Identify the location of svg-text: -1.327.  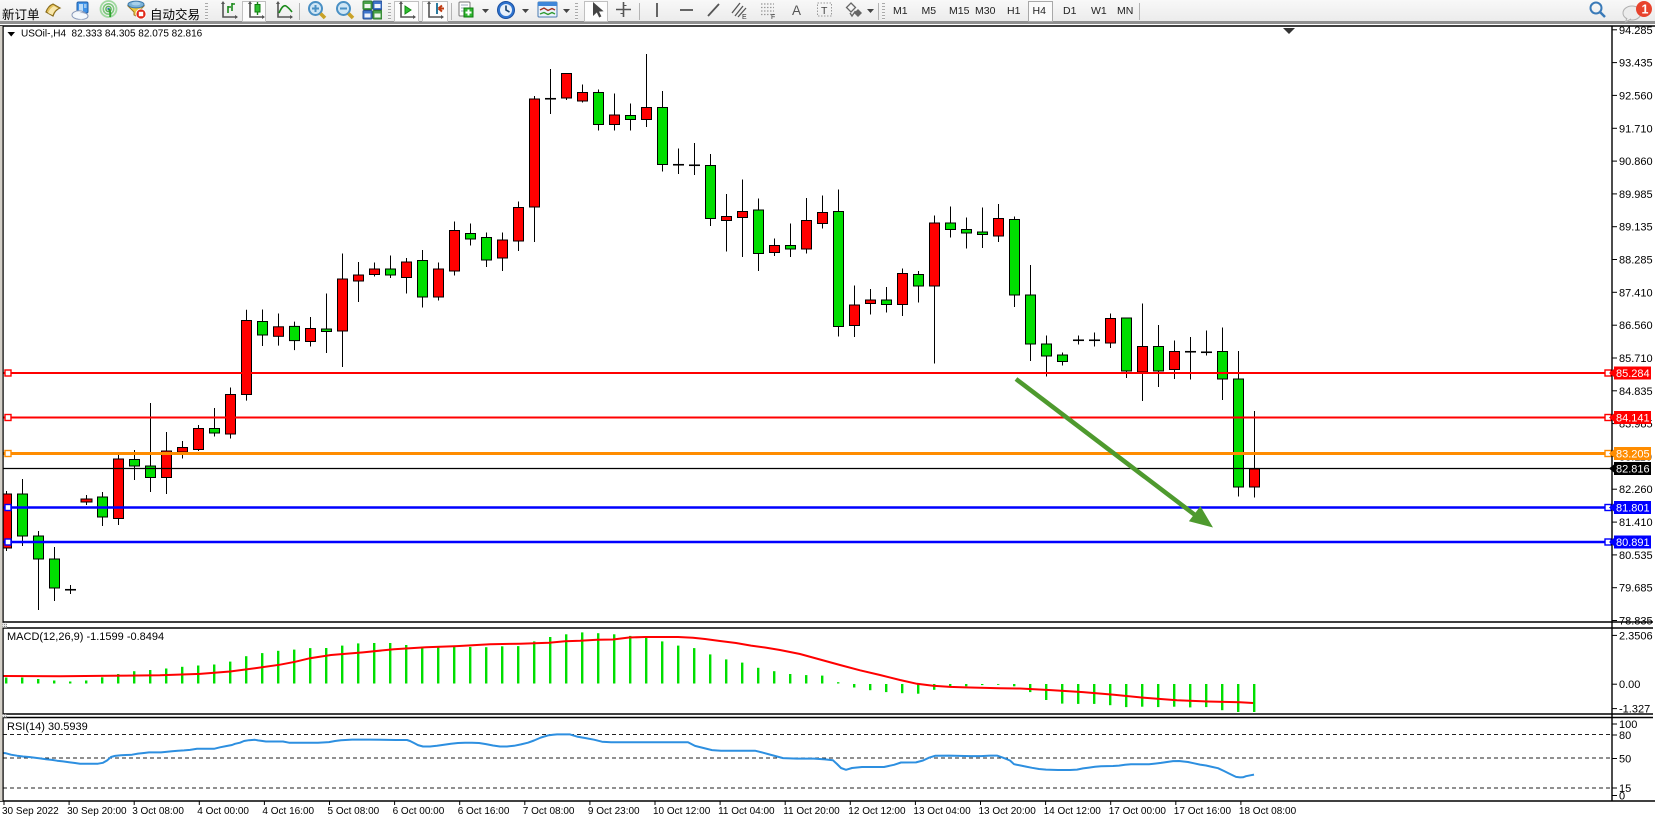
(1634, 710).